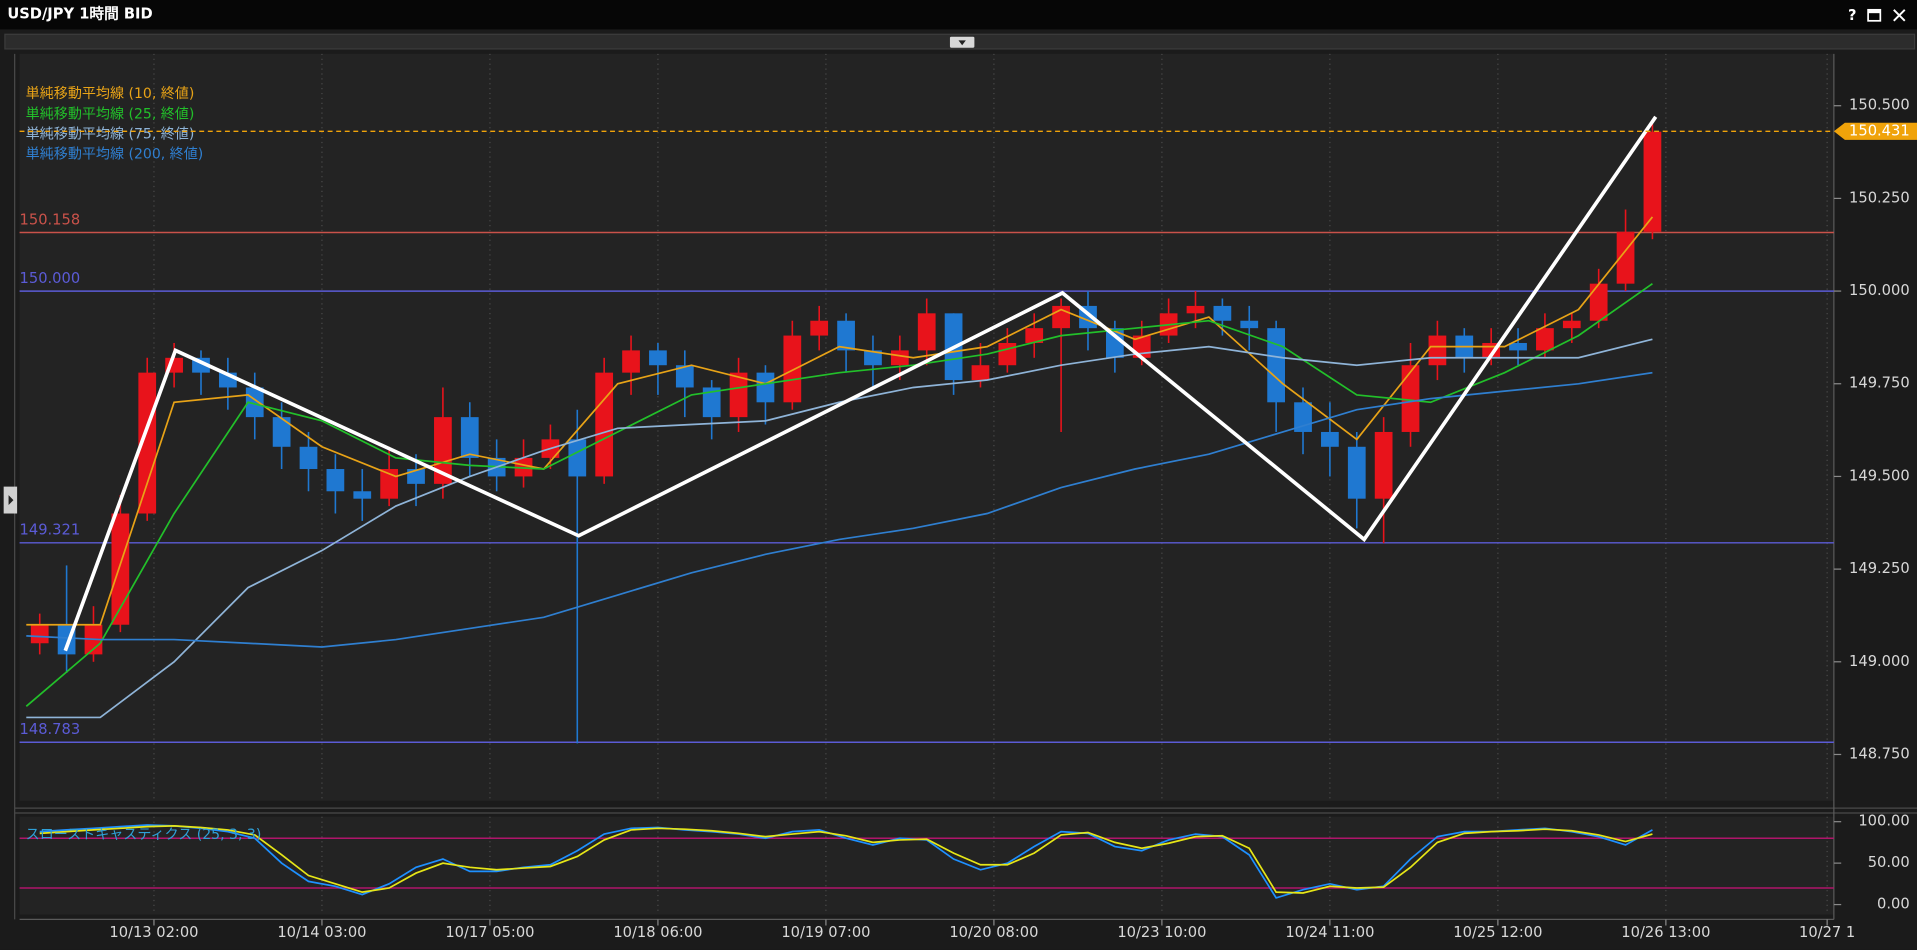 The image size is (1917, 950). Describe the element at coordinates (115, 155) in the screenshot. I see `legend-entry: 単純移動平均線 (200, 終値)` at that location.